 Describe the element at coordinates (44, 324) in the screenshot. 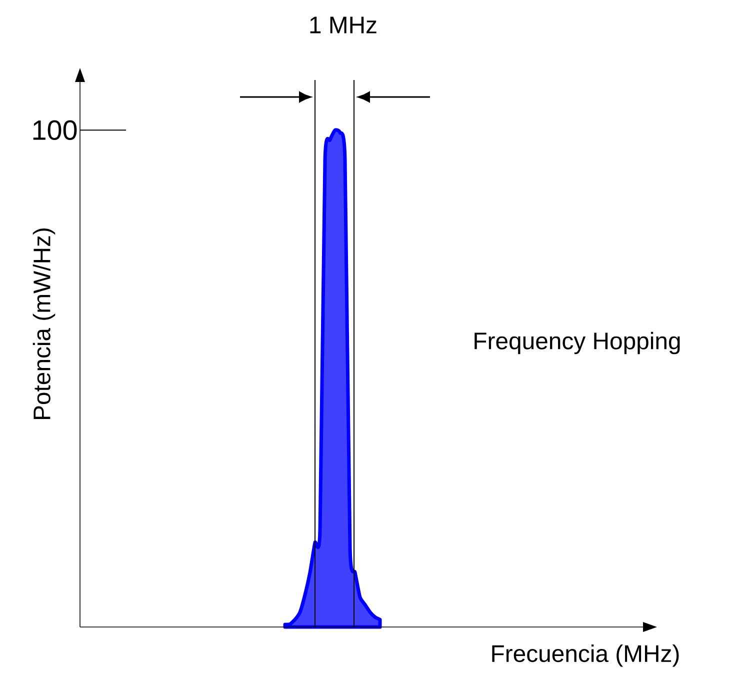

I see `y-axis-title: Potencia (mW/Hz)` at that location.